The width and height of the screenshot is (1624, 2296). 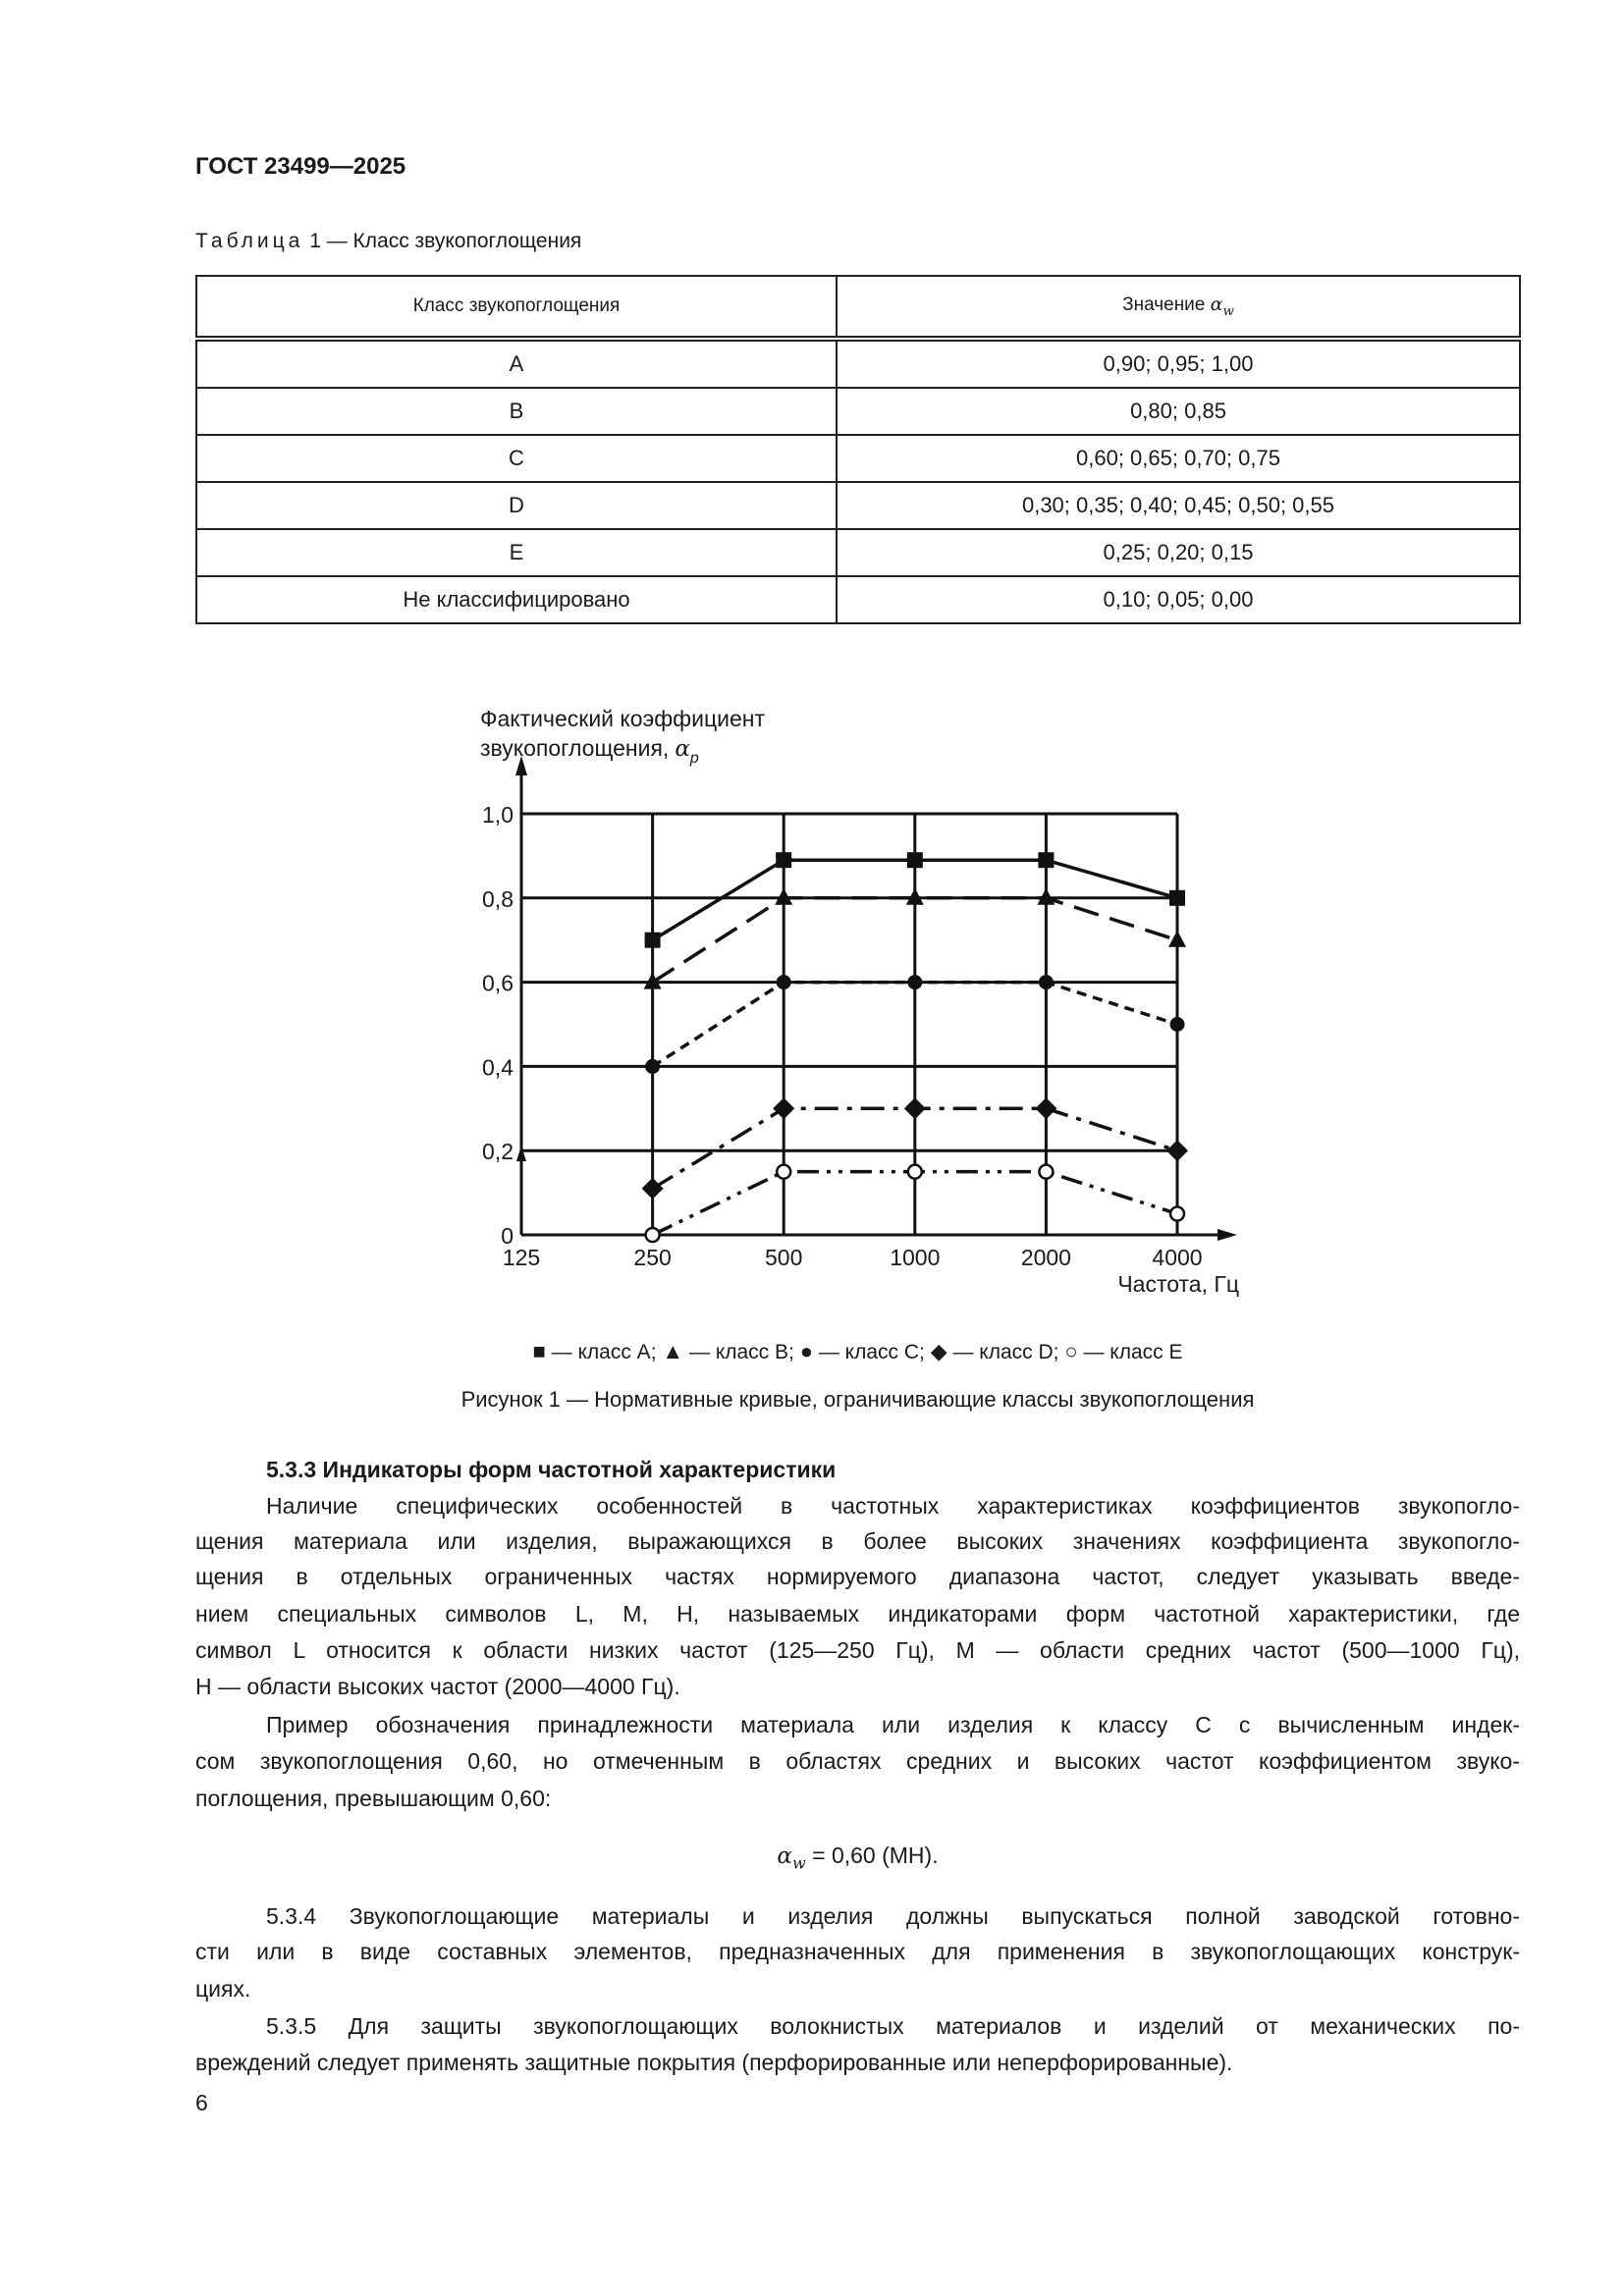 I want to click on legend-item: ▲ — класс B;, so click(x=731, y=1351).